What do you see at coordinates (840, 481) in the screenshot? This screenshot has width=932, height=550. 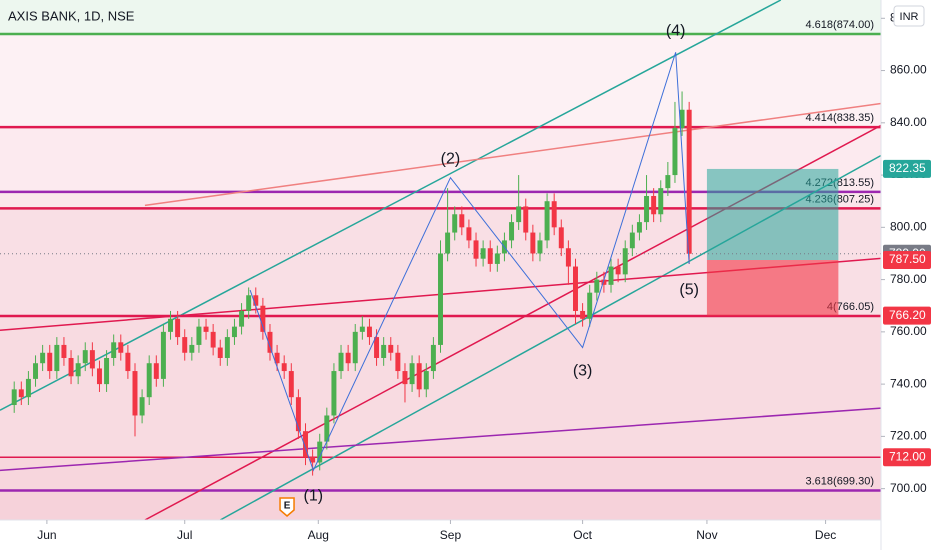 I see `fib-label: 3.618(699.30)` at bounding box center [840, 481].